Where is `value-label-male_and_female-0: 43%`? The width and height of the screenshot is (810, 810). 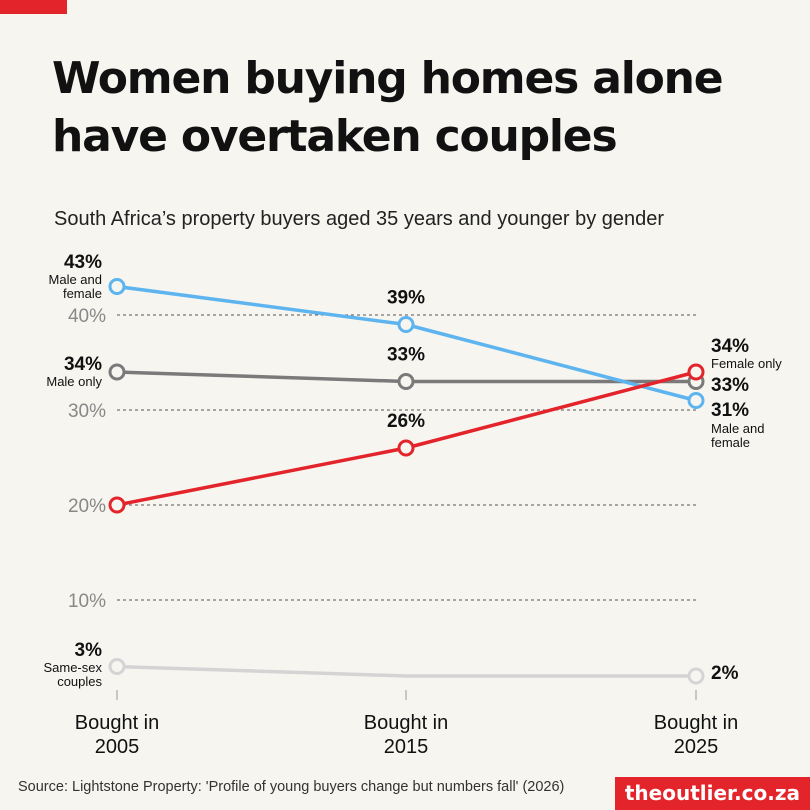 value-label-male_and_female-0: 43% is located at coordinates (83, 262).